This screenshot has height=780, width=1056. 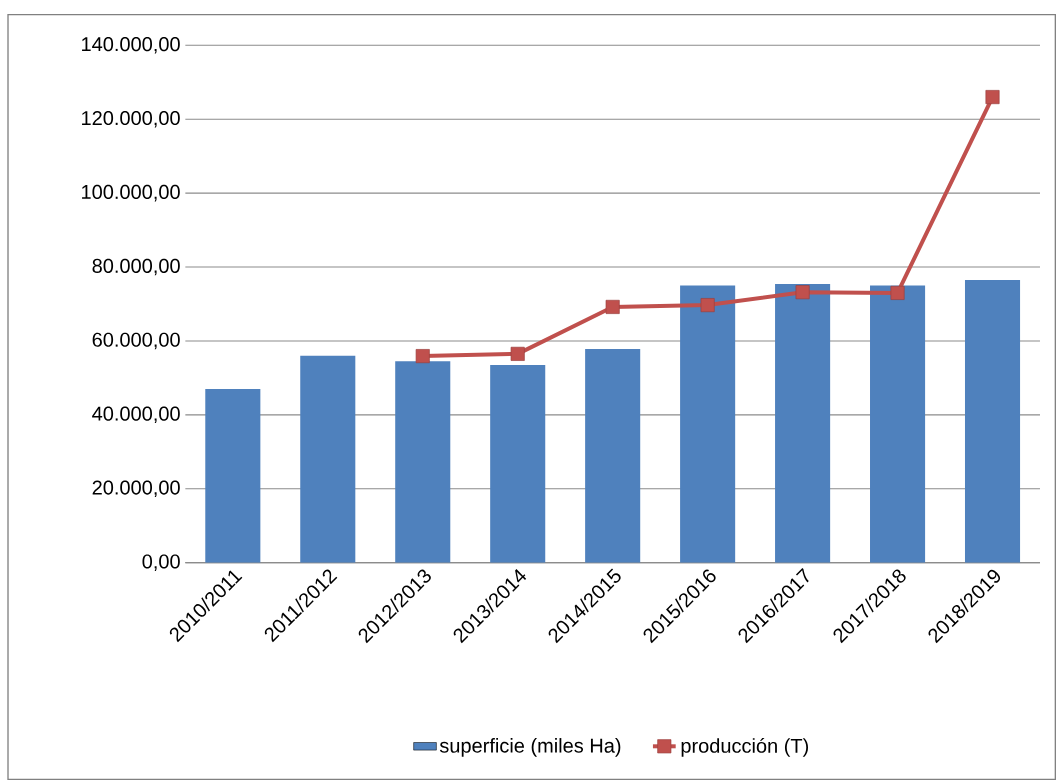 I want to click on y-tick-label: 20.000,00, so click(x=136, y=488).